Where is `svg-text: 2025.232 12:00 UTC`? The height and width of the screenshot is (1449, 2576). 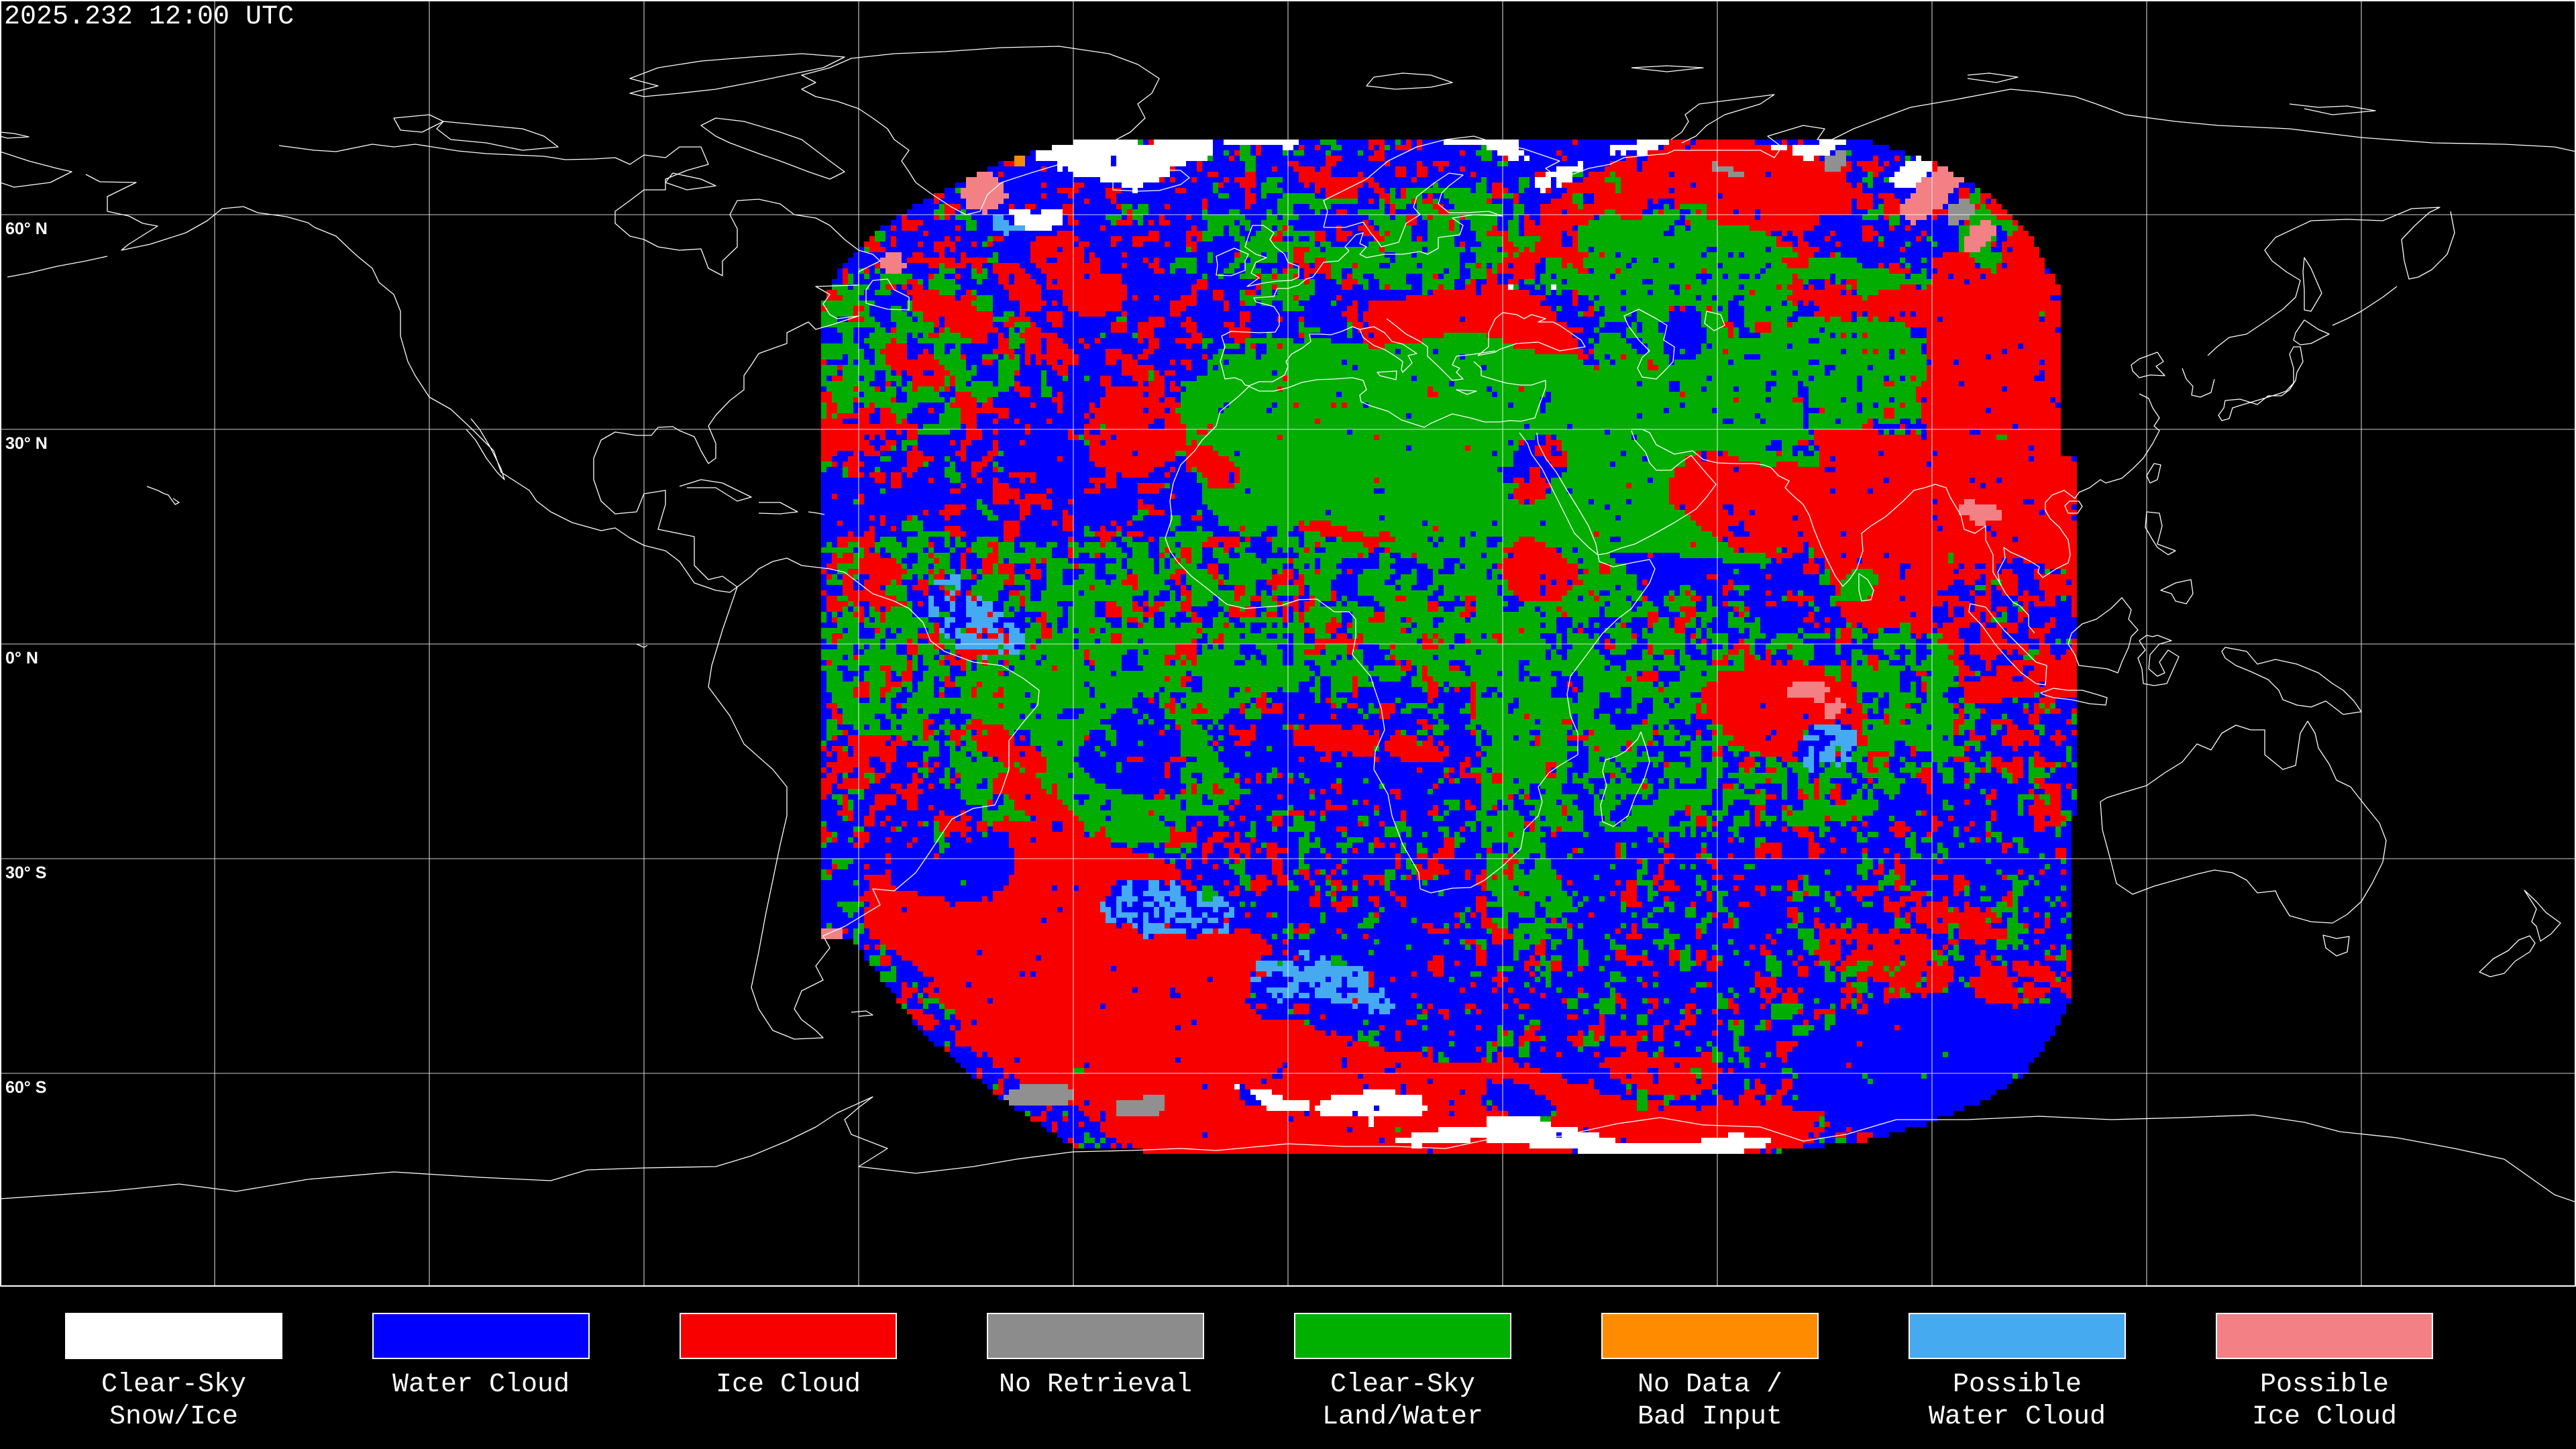 svg-text: 2025.232 12:00 UTC is located at coordinates (149, 17).